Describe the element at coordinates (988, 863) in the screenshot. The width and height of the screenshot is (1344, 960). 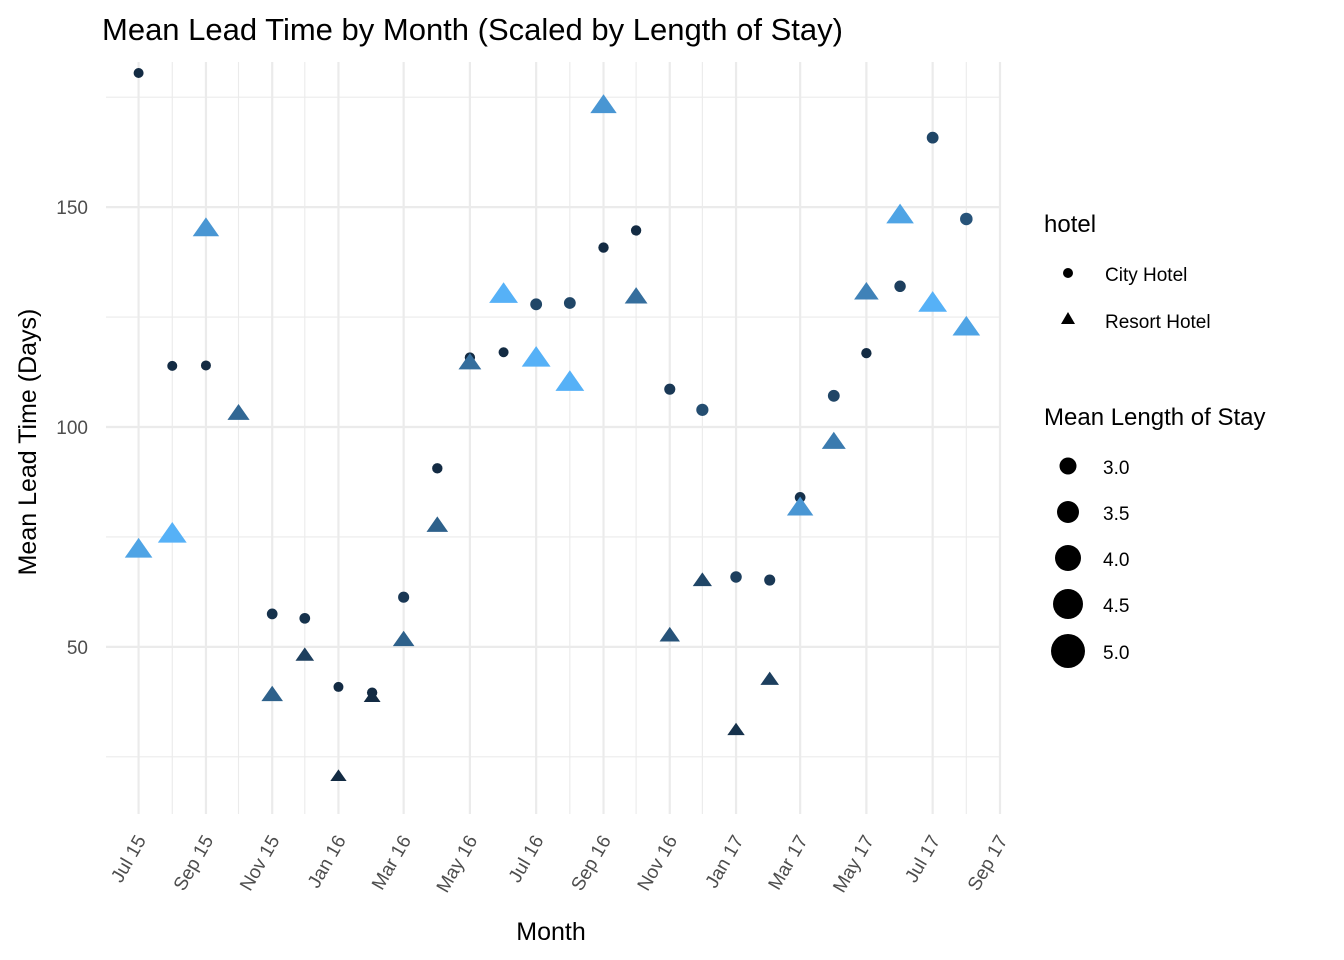
I see `x-tick-label: Sep 17` at that location.